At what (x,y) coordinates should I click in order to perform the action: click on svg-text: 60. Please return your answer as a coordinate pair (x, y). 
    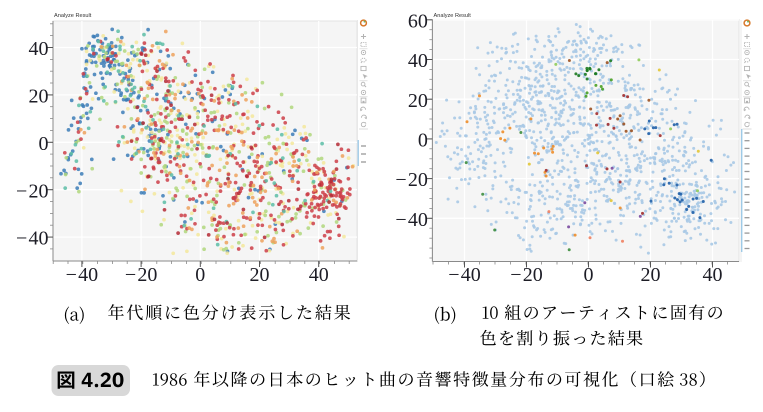
    Looking at the image, I should click on (418, 21).